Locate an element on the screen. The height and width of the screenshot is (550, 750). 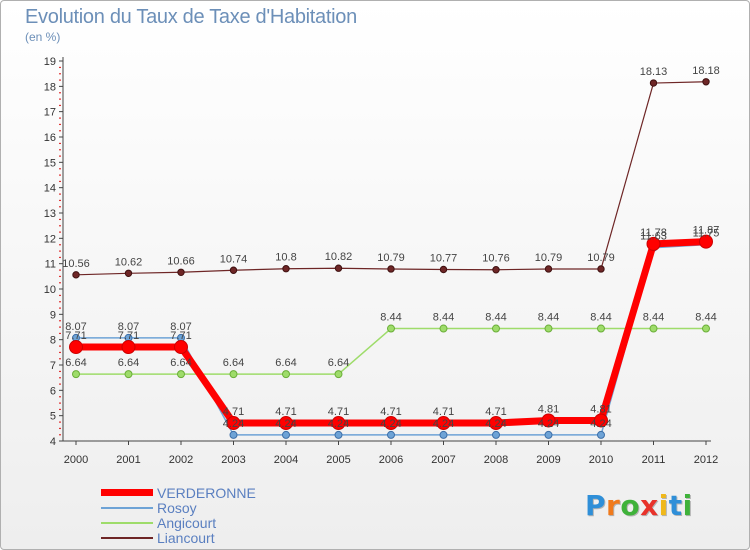
proxiti-logo: Proxiti is located at coordinates (639, 505).